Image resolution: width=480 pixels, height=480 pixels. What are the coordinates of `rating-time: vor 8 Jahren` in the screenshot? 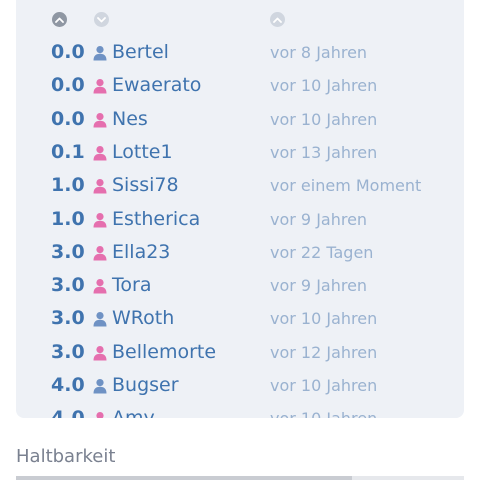 It's located at (319, 52).